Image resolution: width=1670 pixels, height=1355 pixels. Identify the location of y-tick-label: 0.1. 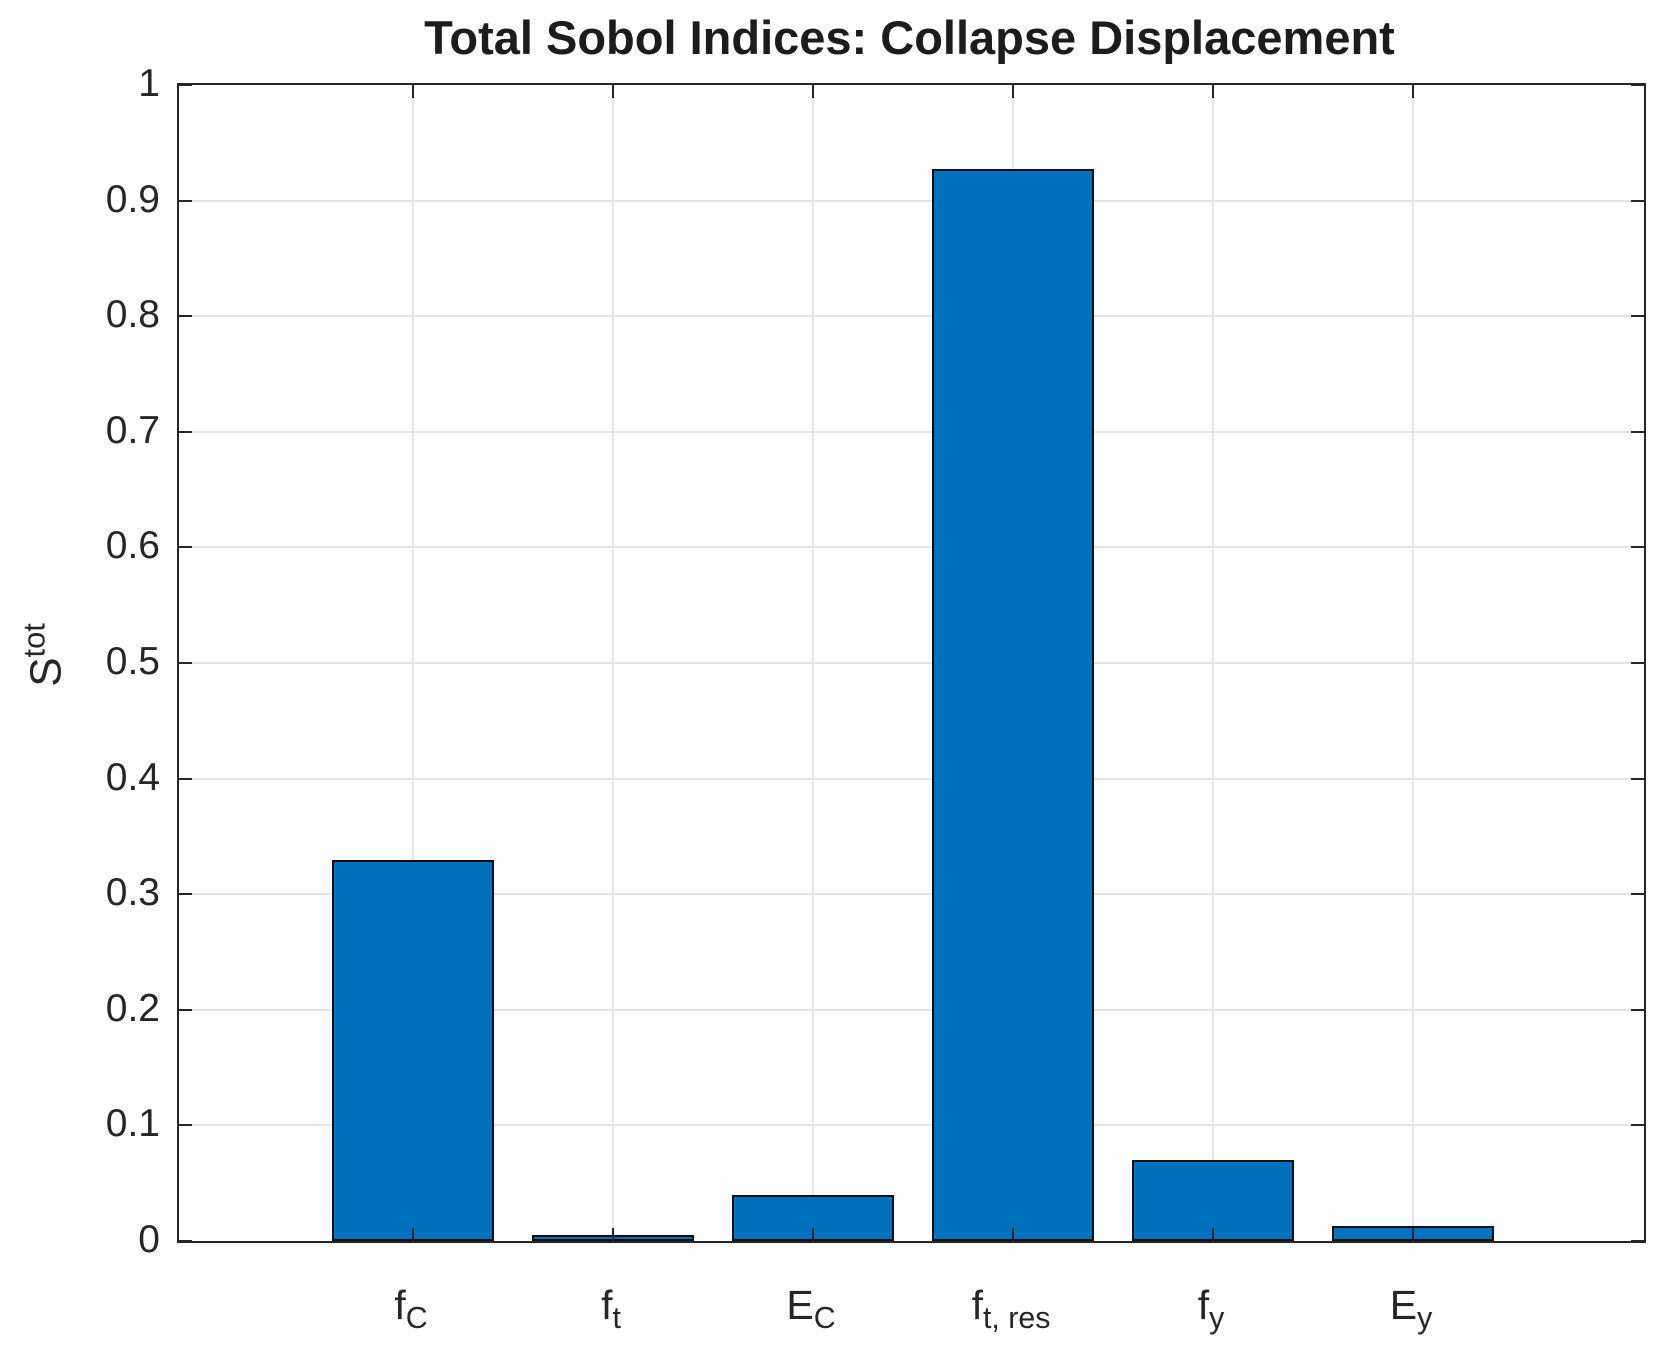
(132, 1124).